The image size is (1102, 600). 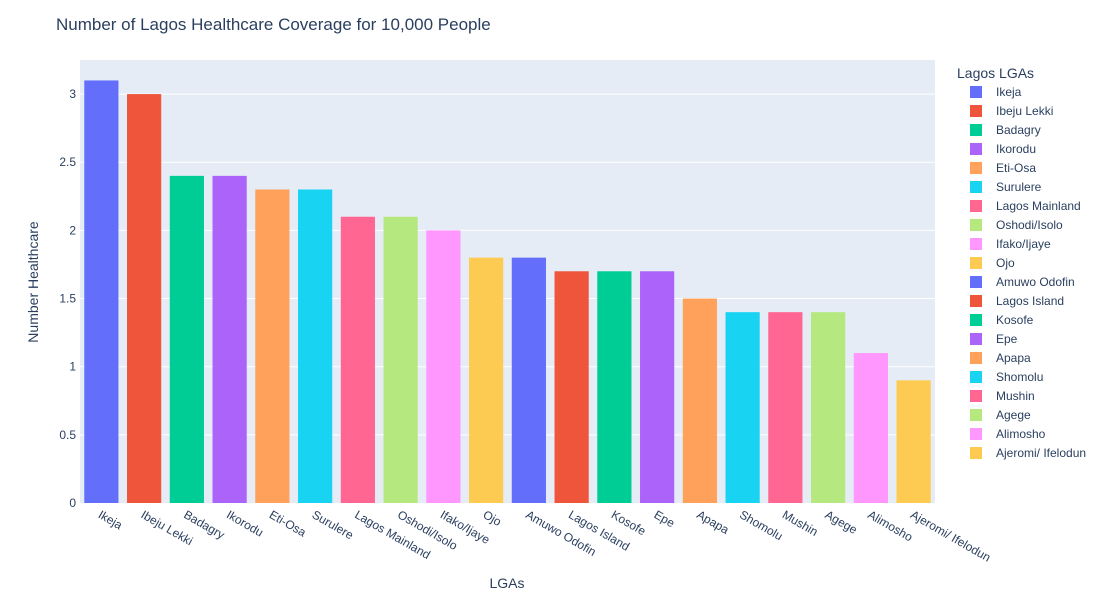 I want to click on x-tick-label: Ajeromi/ Ifelodun, so click(x=950, y=535).